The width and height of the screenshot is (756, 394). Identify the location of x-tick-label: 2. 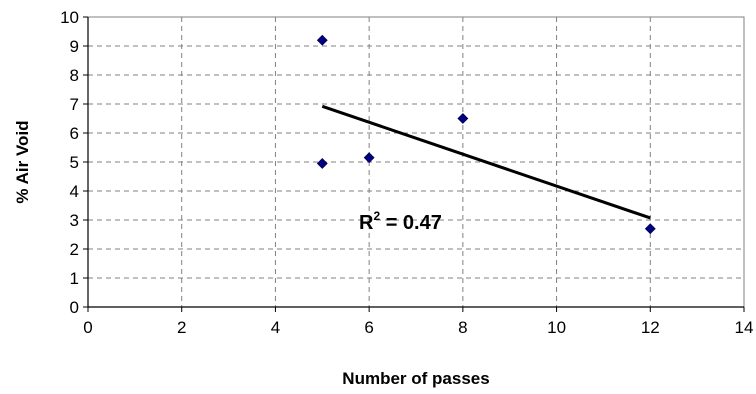
(181, 327).